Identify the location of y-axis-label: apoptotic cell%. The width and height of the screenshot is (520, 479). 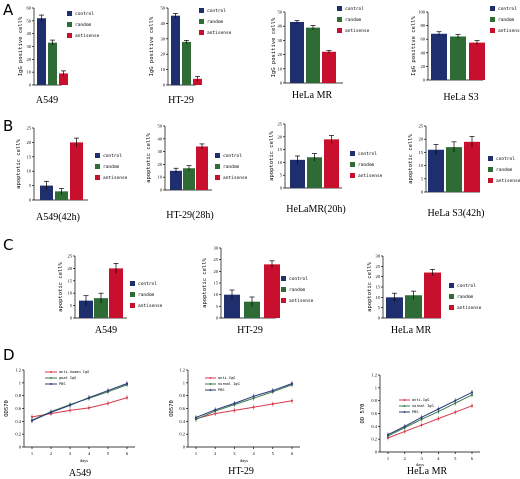
(205, 282).